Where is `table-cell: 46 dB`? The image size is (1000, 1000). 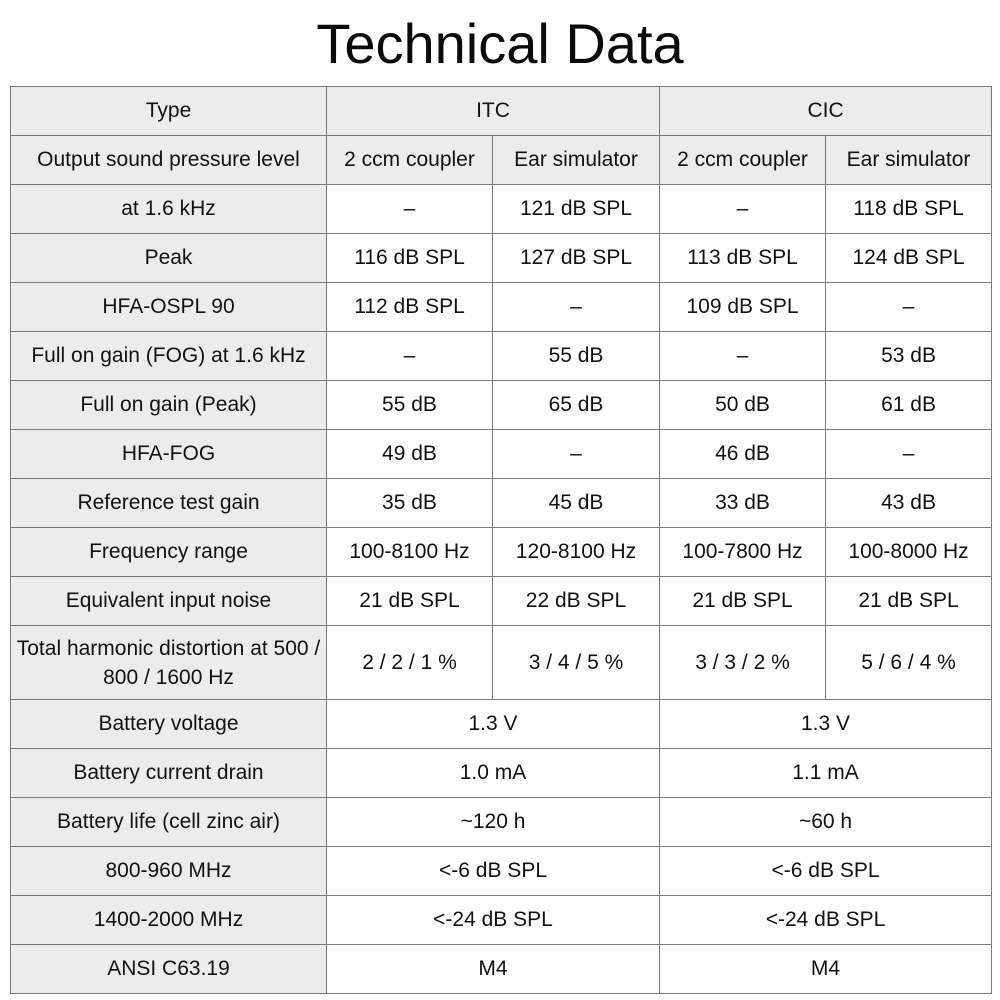 table-cell: 46 dB is located at coordinates (743, 454).